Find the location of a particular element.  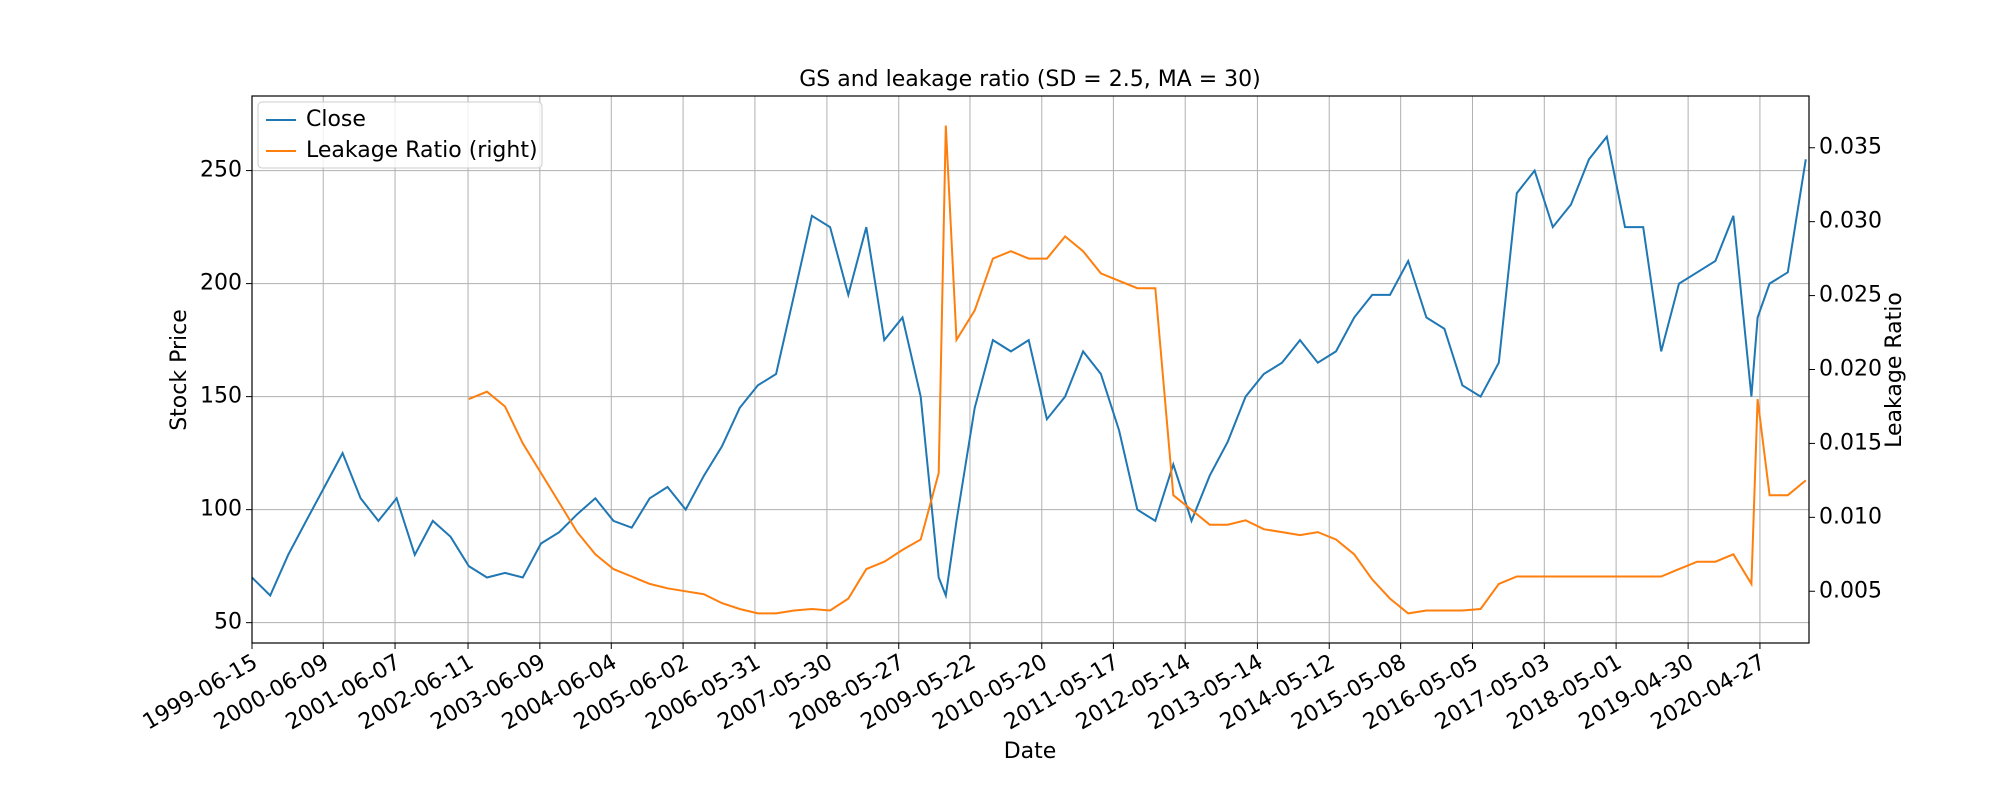

x-axis-label: Date is located at coordinates (1030, 751).